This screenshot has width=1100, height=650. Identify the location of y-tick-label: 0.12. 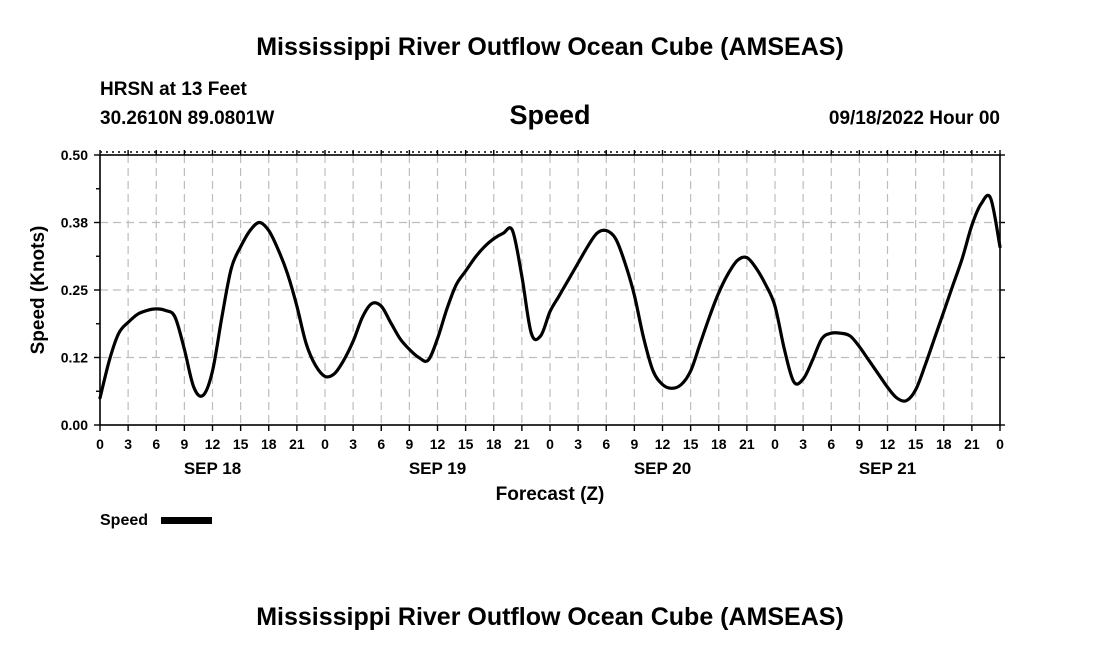
(74, 358).